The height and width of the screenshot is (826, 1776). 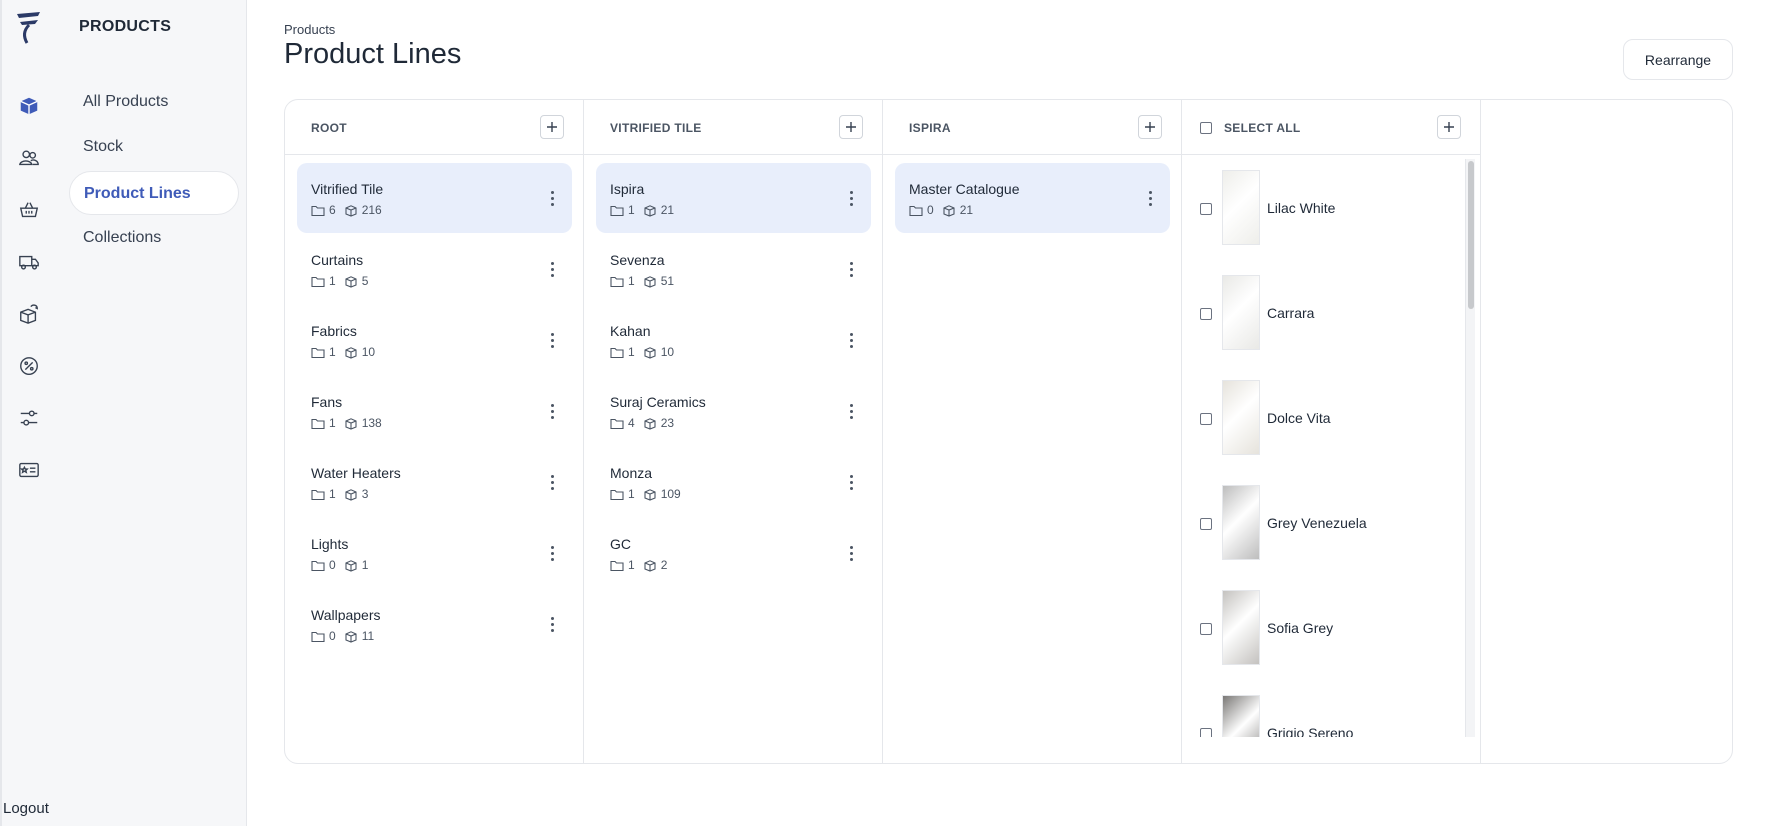 I want to click on category-counts: 0 21, so click(x=941, y=210).